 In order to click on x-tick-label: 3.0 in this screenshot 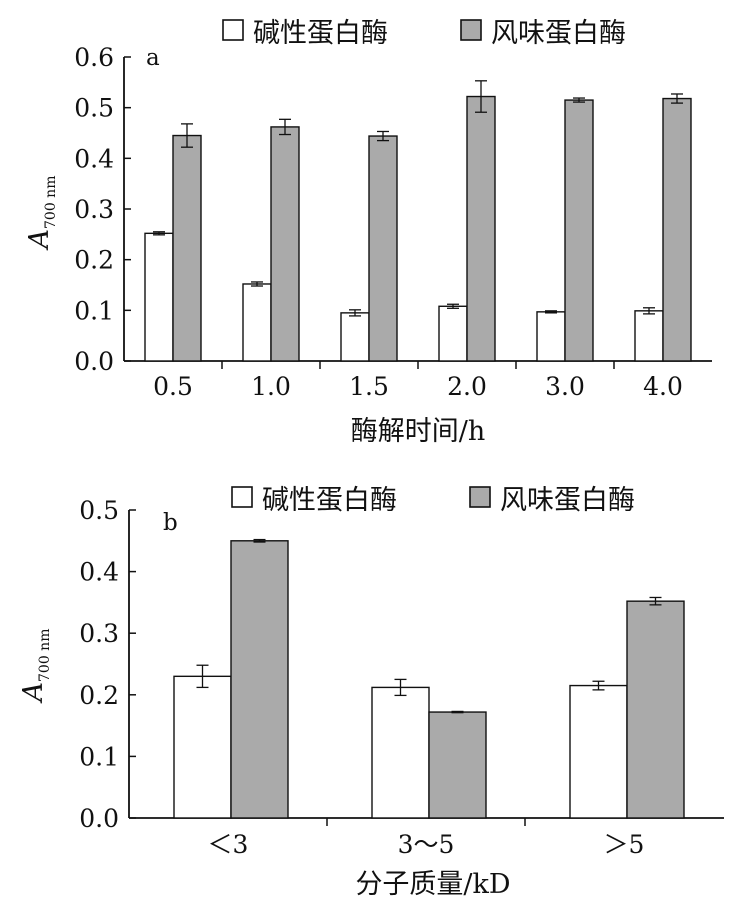, I will do `click(565, 386)`.